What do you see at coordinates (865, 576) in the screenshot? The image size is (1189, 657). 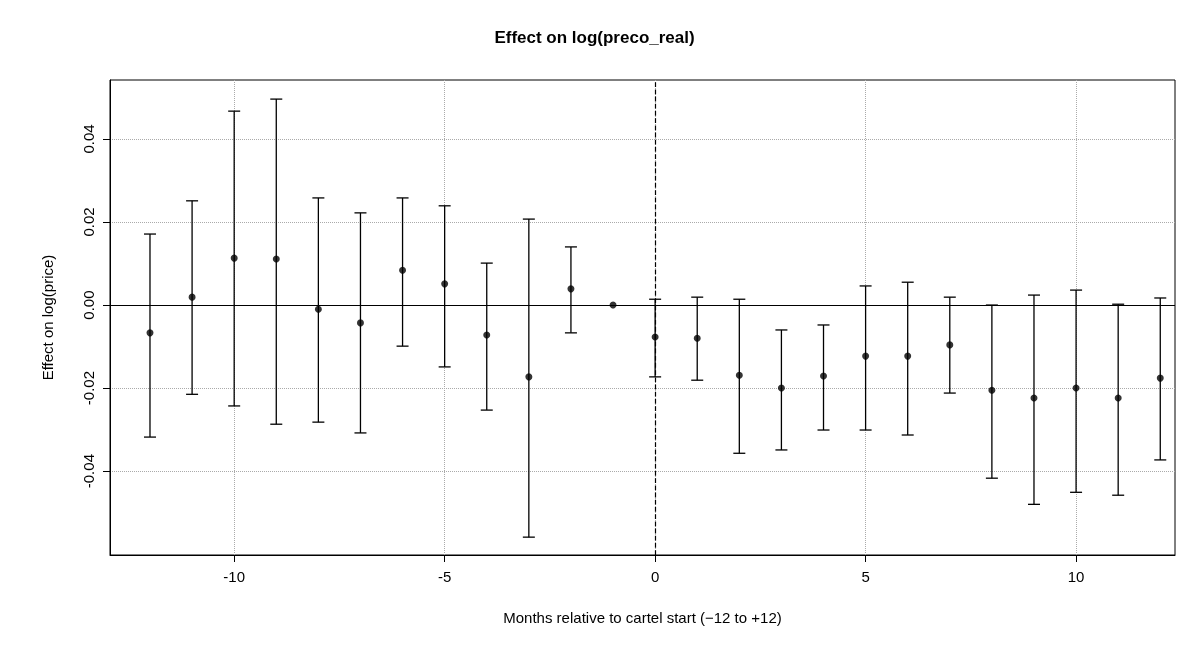 I see `x-tick-label: 5` at bounding box center [865, 576].